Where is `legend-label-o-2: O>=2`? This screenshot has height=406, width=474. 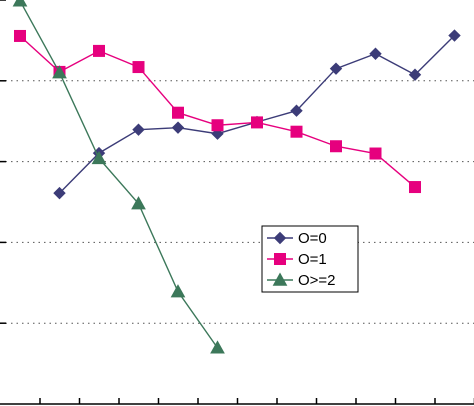
legend-label-o-2: O>=2 is located at coordinates (317, 280).